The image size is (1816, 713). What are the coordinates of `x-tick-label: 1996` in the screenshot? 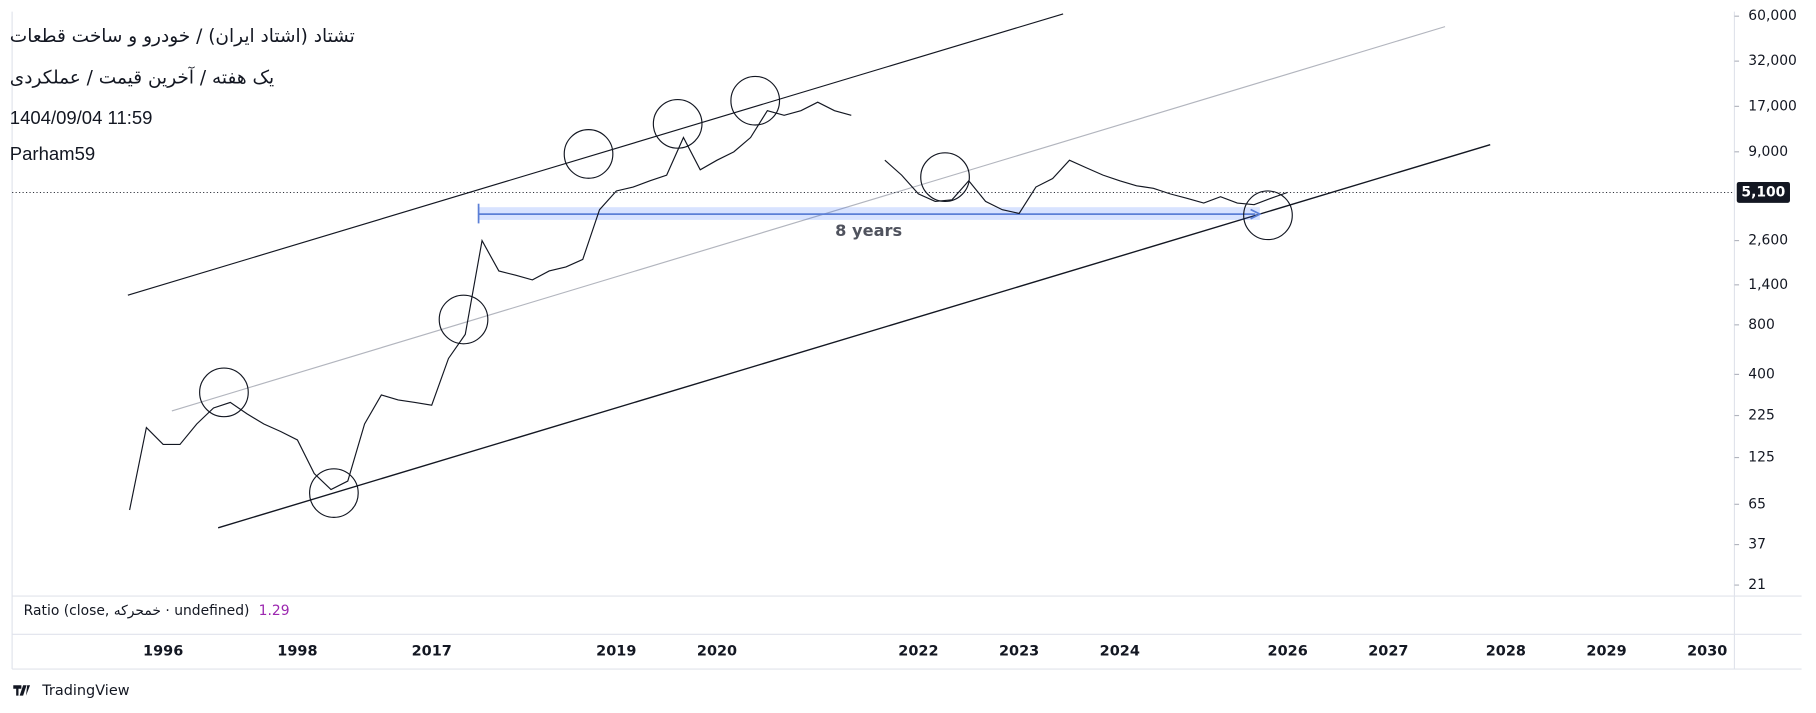 It's located at (163, 652).